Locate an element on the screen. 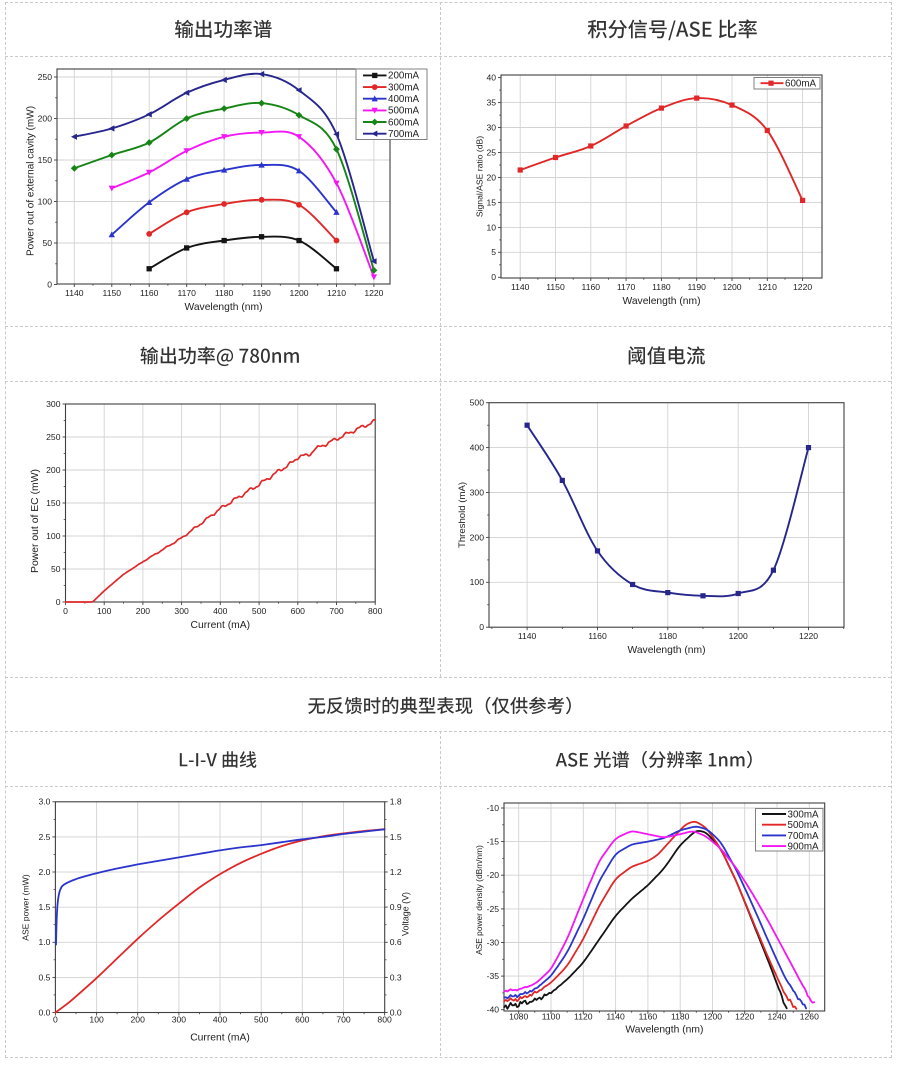 The image size is (901, 1071). svg-text: -40 is located at coordinates (493, 1010).